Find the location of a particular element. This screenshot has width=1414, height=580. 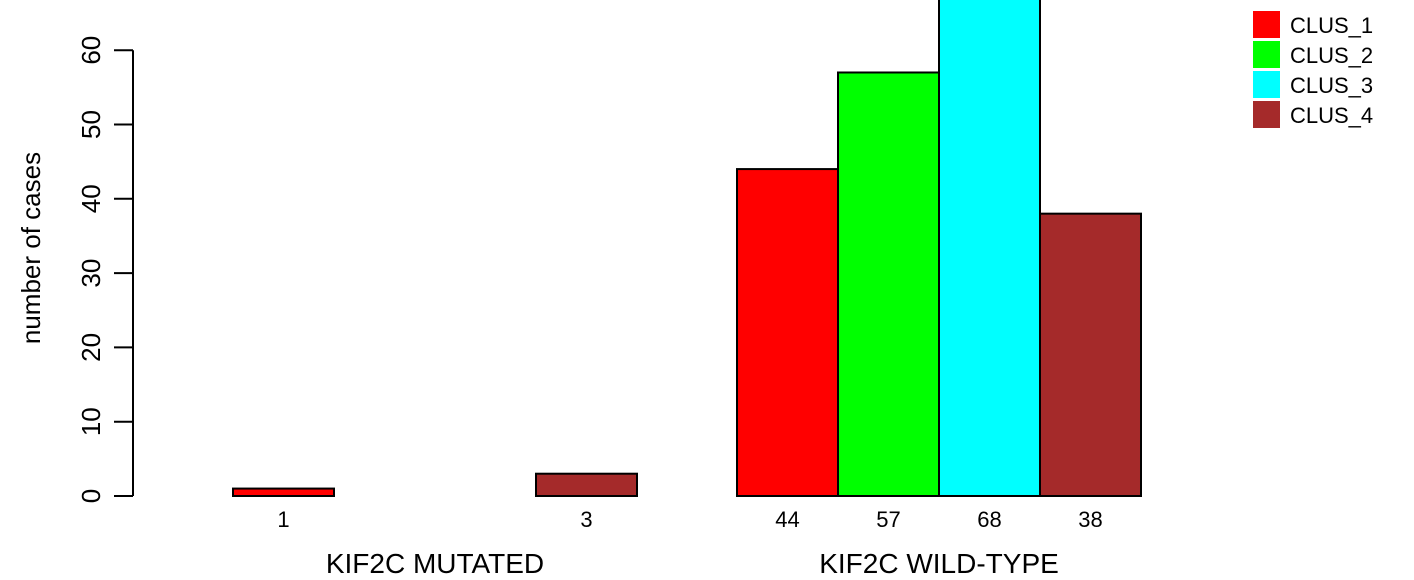

y-tick-label: 50 is located at coordinates (91, 124).